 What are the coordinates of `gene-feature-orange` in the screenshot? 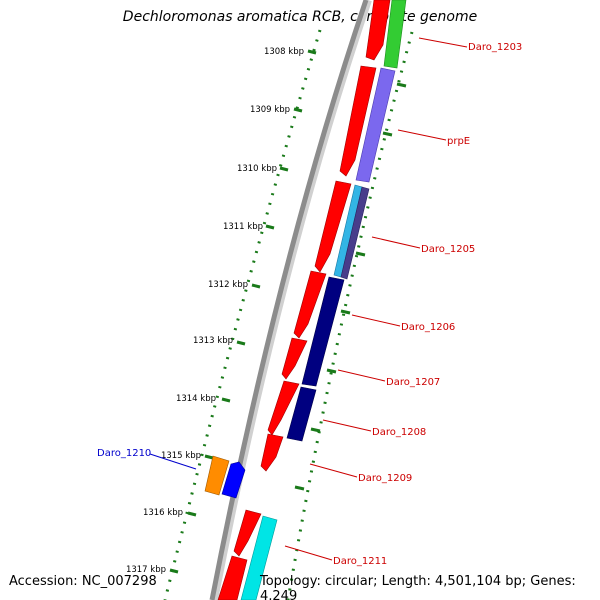 It's located at (217, 475).